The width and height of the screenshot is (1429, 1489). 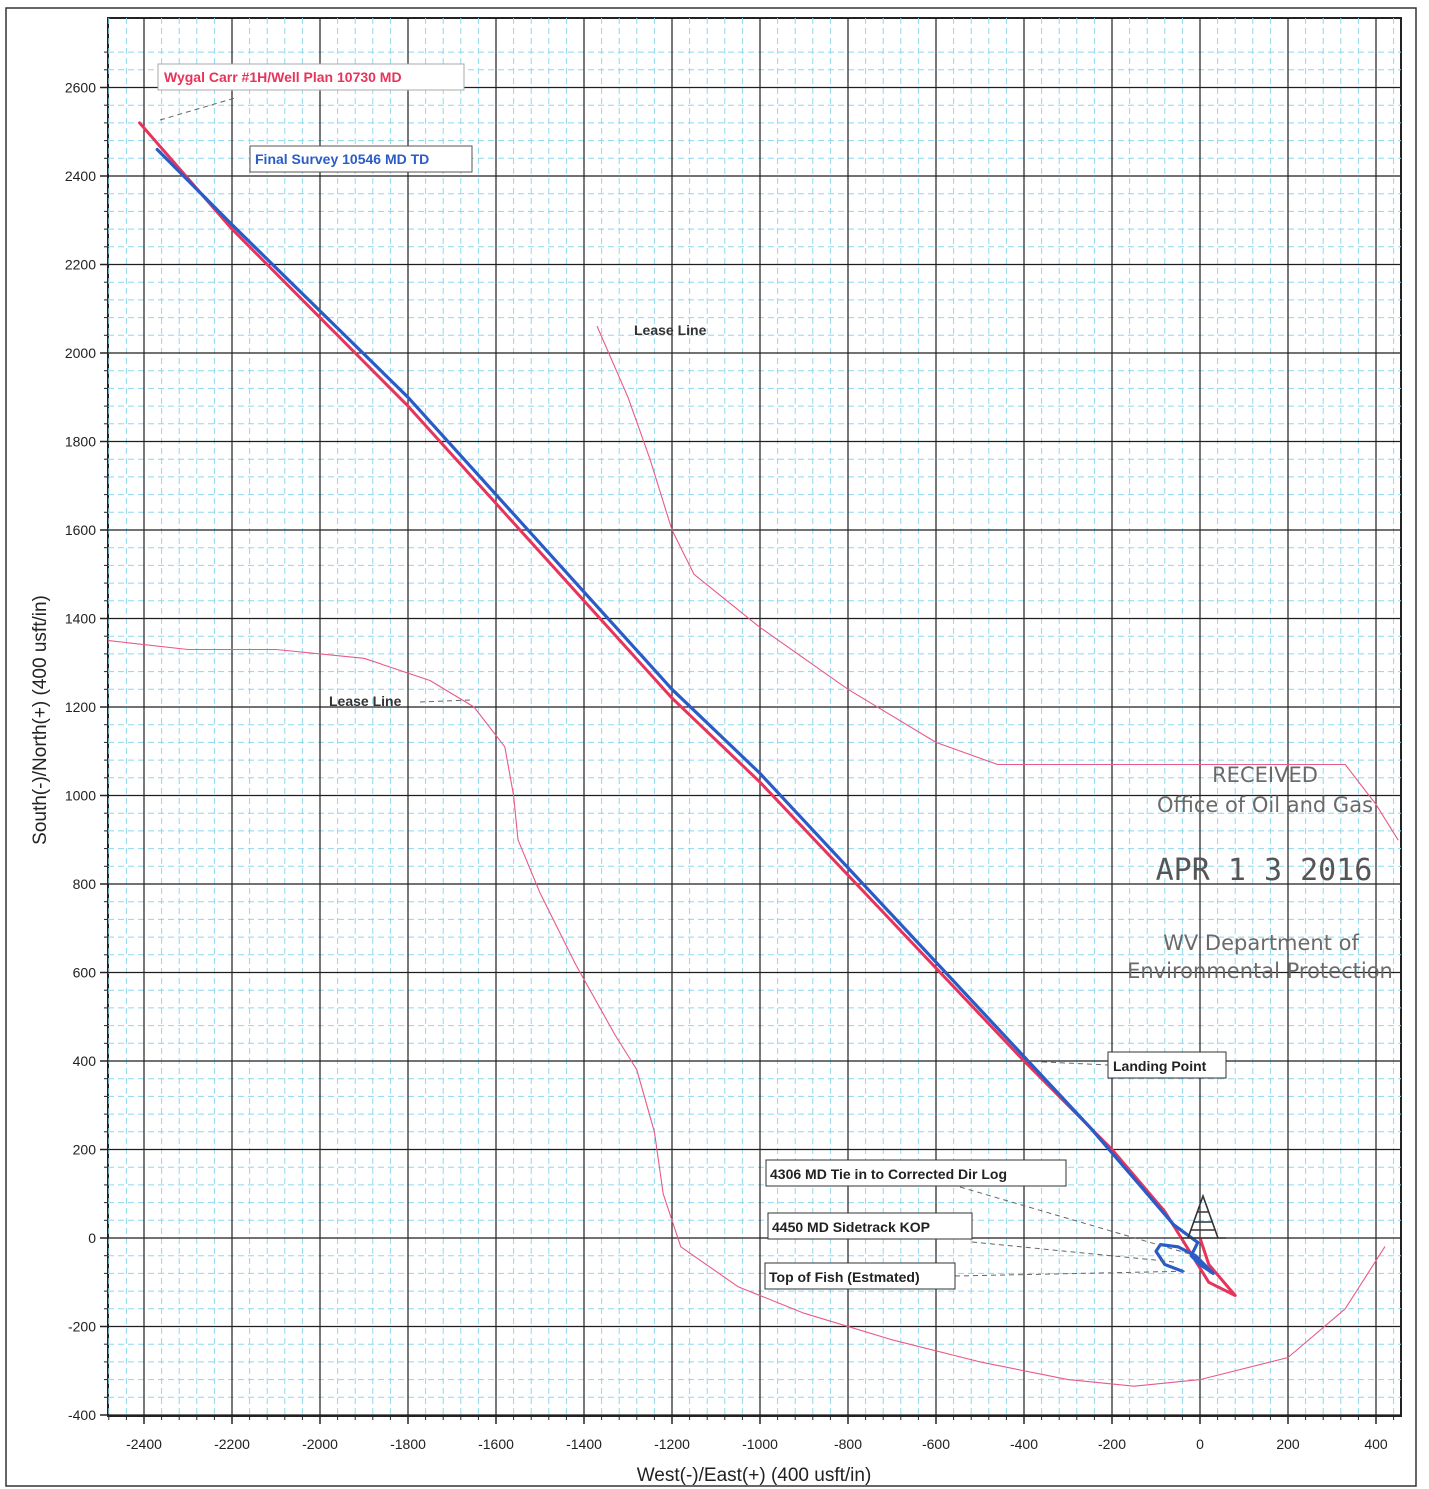 I want to click on tie-in-label: 4306 MD Tie in to Corrected Dir Log, so click(x=888, y=1174).